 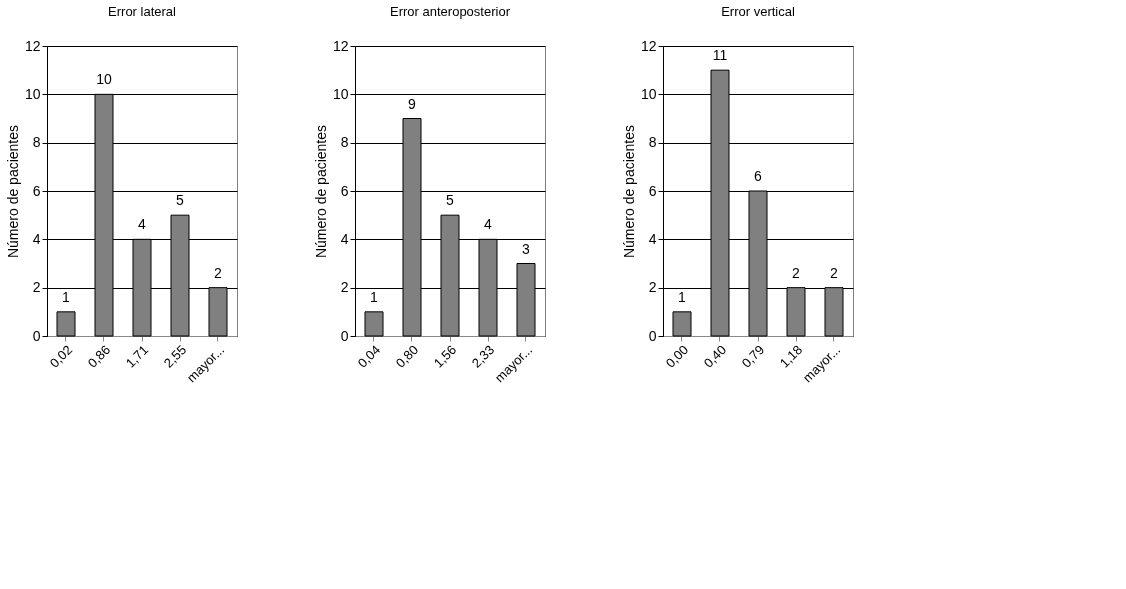 What do you see at coordinates (450, 11) in the screenshot?
I see `chart-title: Error anteroposterior` at bounding box center [450, 11].